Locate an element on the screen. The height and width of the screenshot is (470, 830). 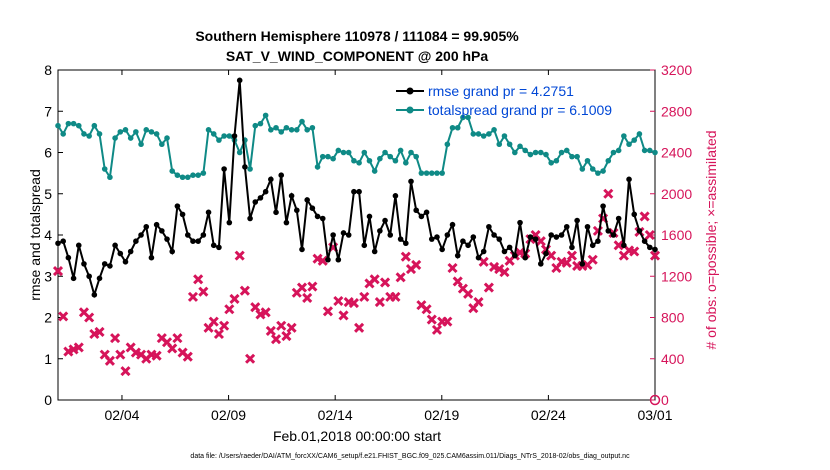
y-left-tick-label: 5 is located at coordinates (48, 194).